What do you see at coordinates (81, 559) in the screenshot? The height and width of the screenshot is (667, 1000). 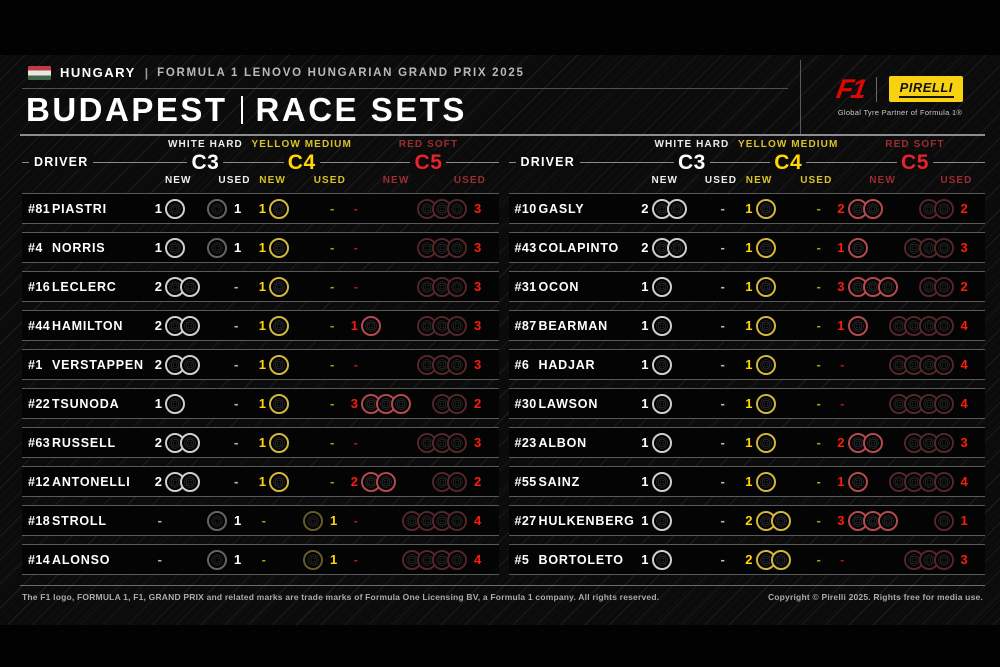 I see `driver-name: ALONSO` at bounding box center [81, 559].